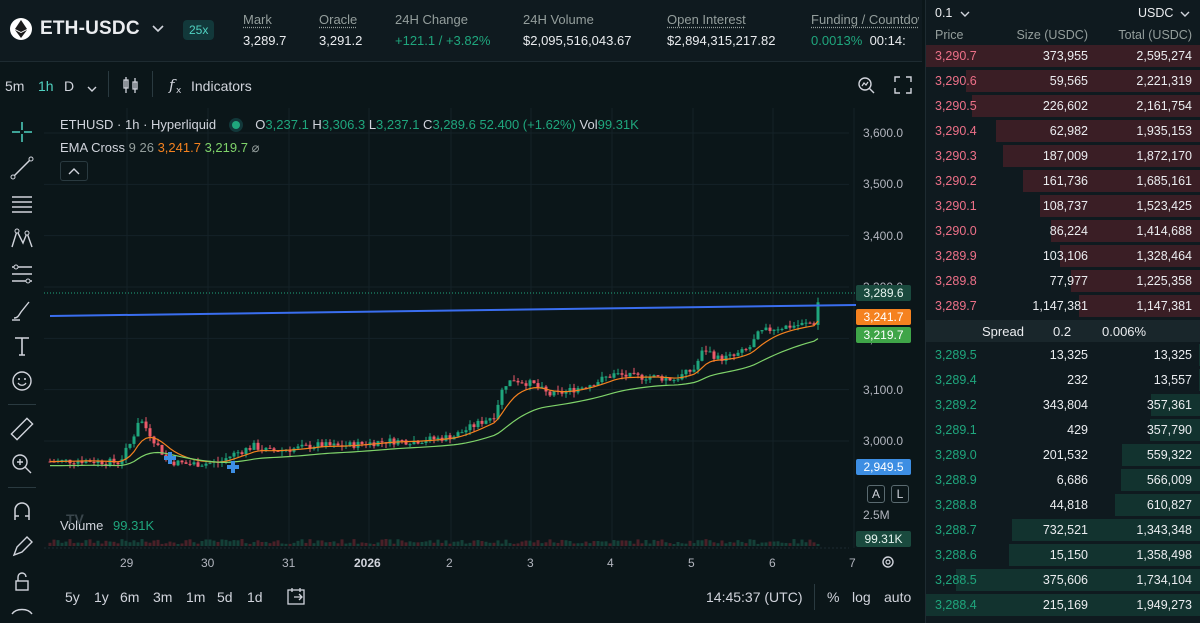 This screenshot has height=623, width=1200. I want to click on ema-legend: EMA Cross 9 26 3,241.7 3,219.7 ⌀, so click(159, 148).